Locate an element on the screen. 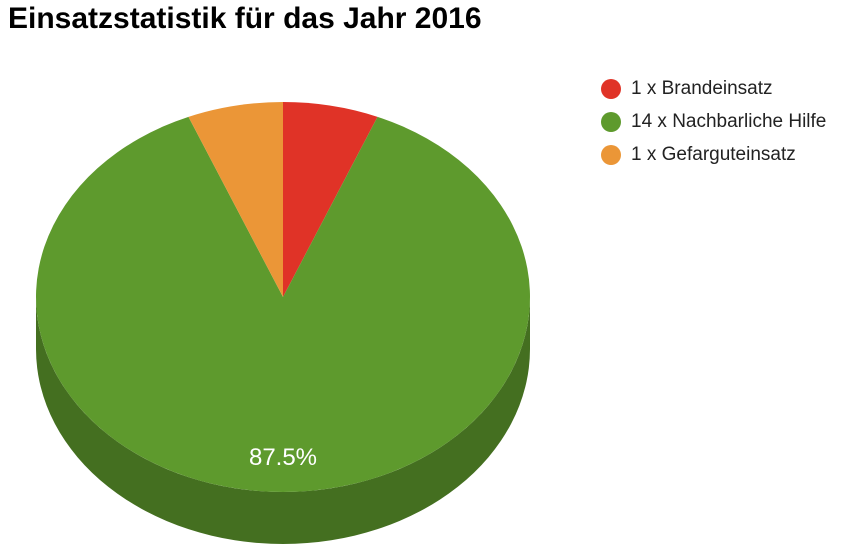  legend-item-0: 1 x Brandeinsatz is located at coordinates (713, 89).